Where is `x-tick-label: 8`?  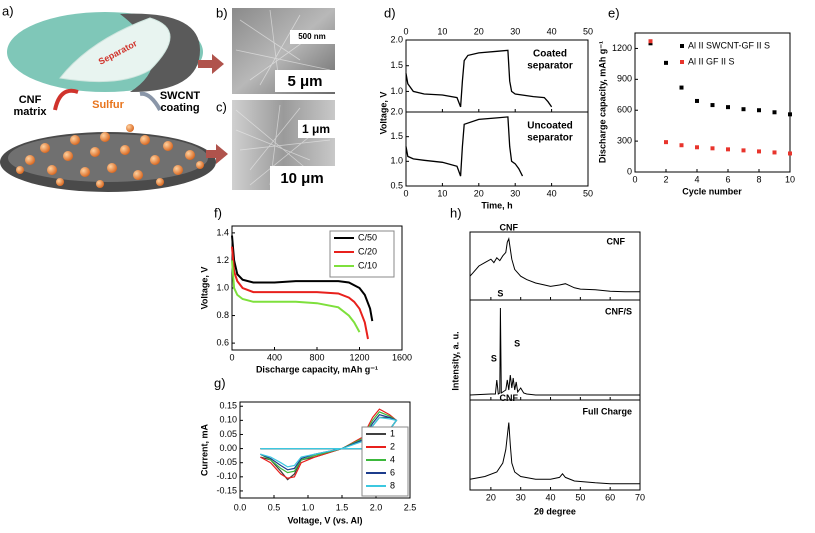
x-tick-label: 8 is located at coordinates (758, 179).